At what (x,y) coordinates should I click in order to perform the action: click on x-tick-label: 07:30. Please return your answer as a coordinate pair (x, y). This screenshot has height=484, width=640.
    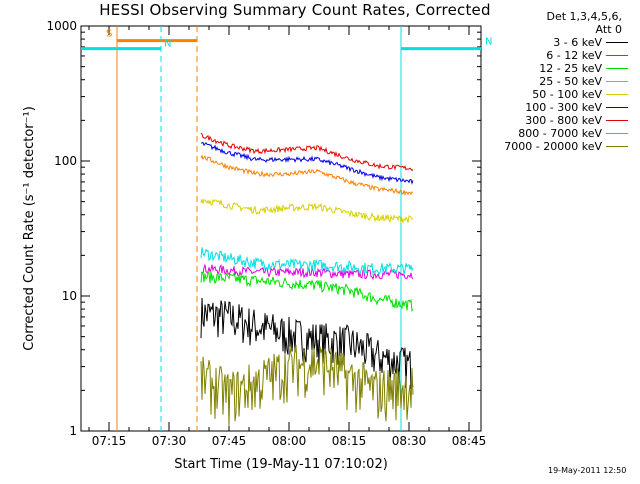
    Looking at the image, I should click on (169, 441).